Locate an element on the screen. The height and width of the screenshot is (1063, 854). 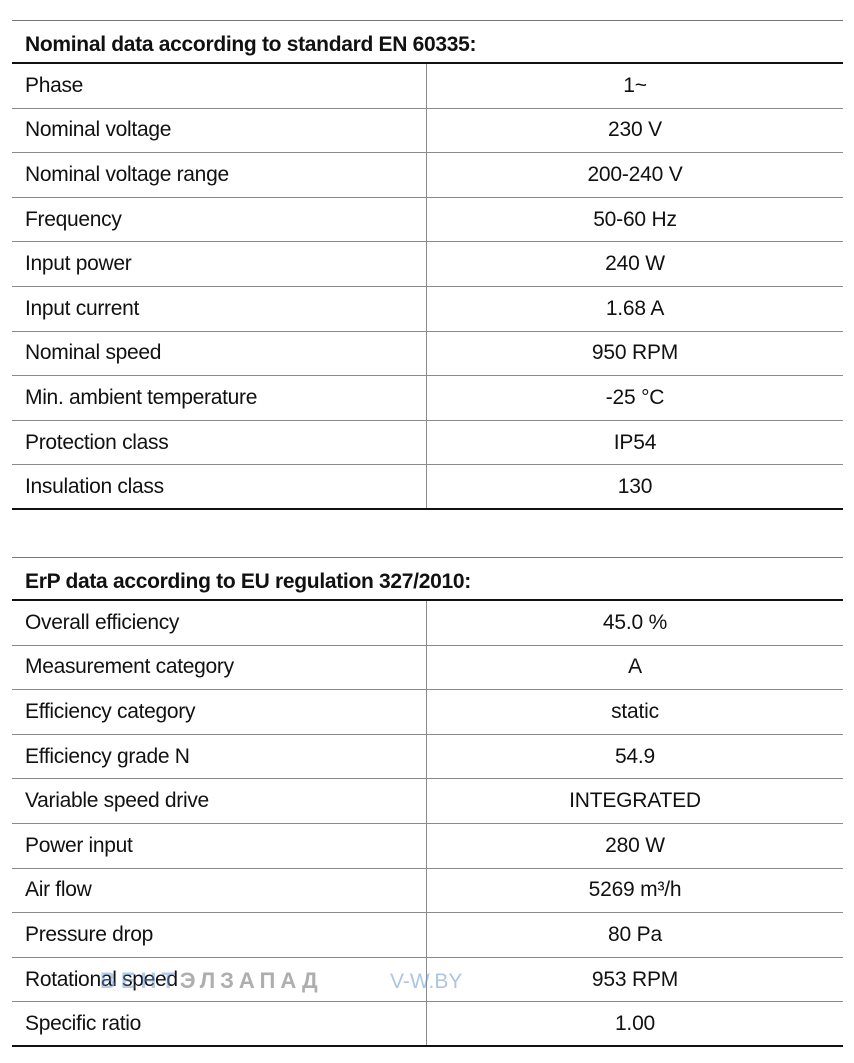
row-value: 240 W is located at coordinates (635, 264).